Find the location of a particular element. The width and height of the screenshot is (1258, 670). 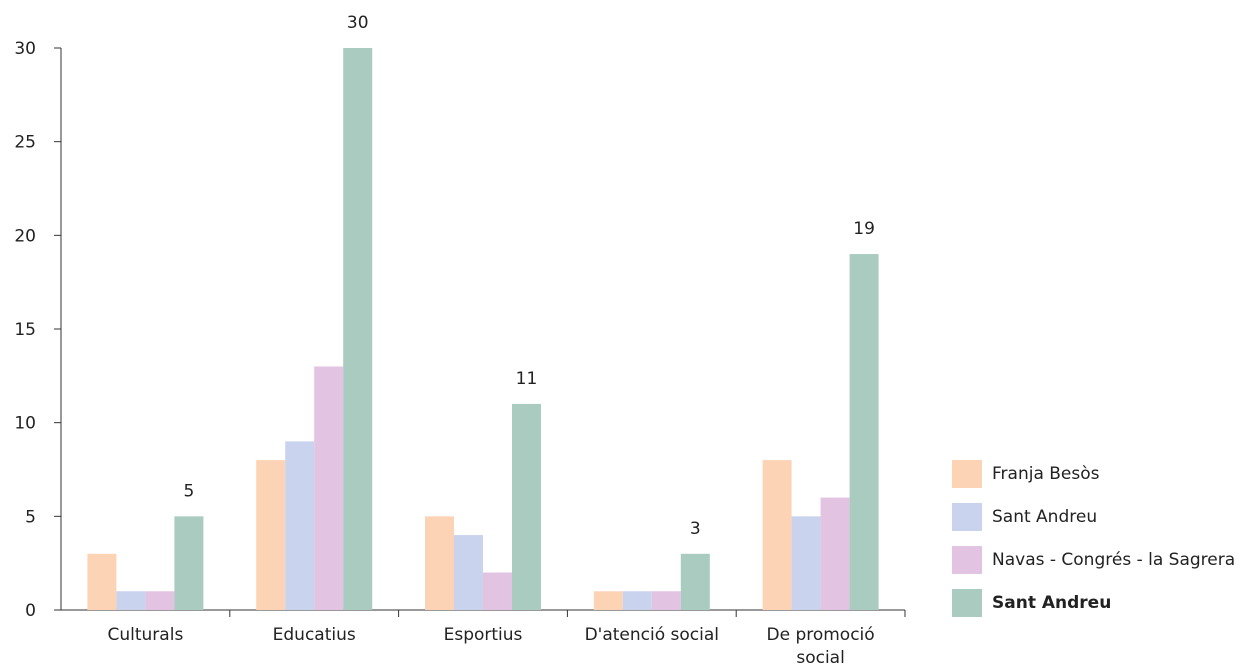

data-label: 30 is located at coordinates (358, 23).